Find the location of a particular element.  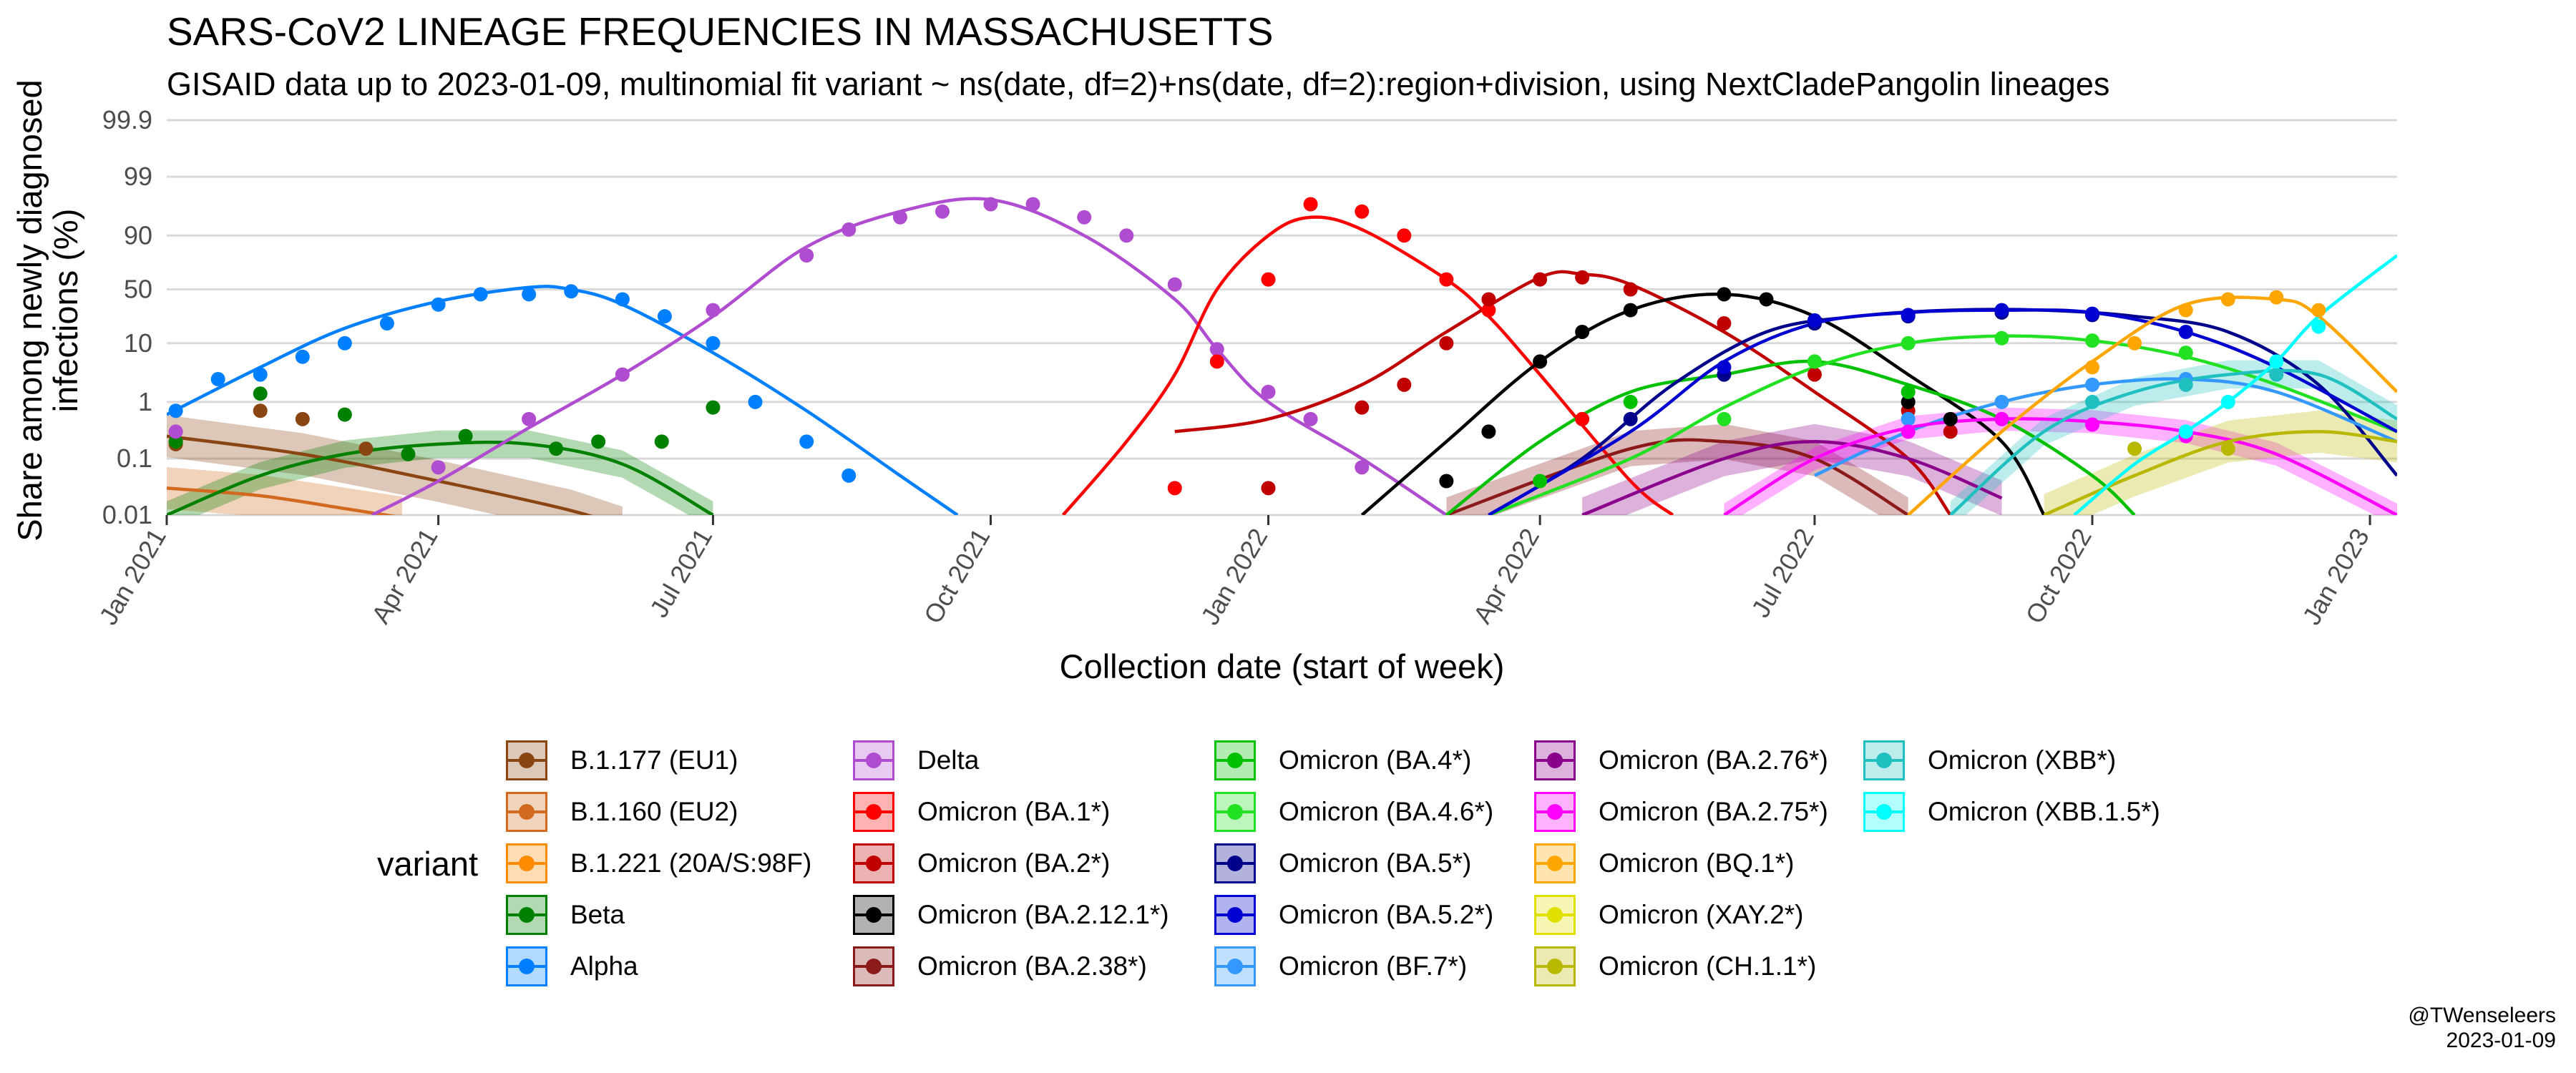

legend-item: Omicron (XBB.1.5*) is located at coordinates (2010, 812).